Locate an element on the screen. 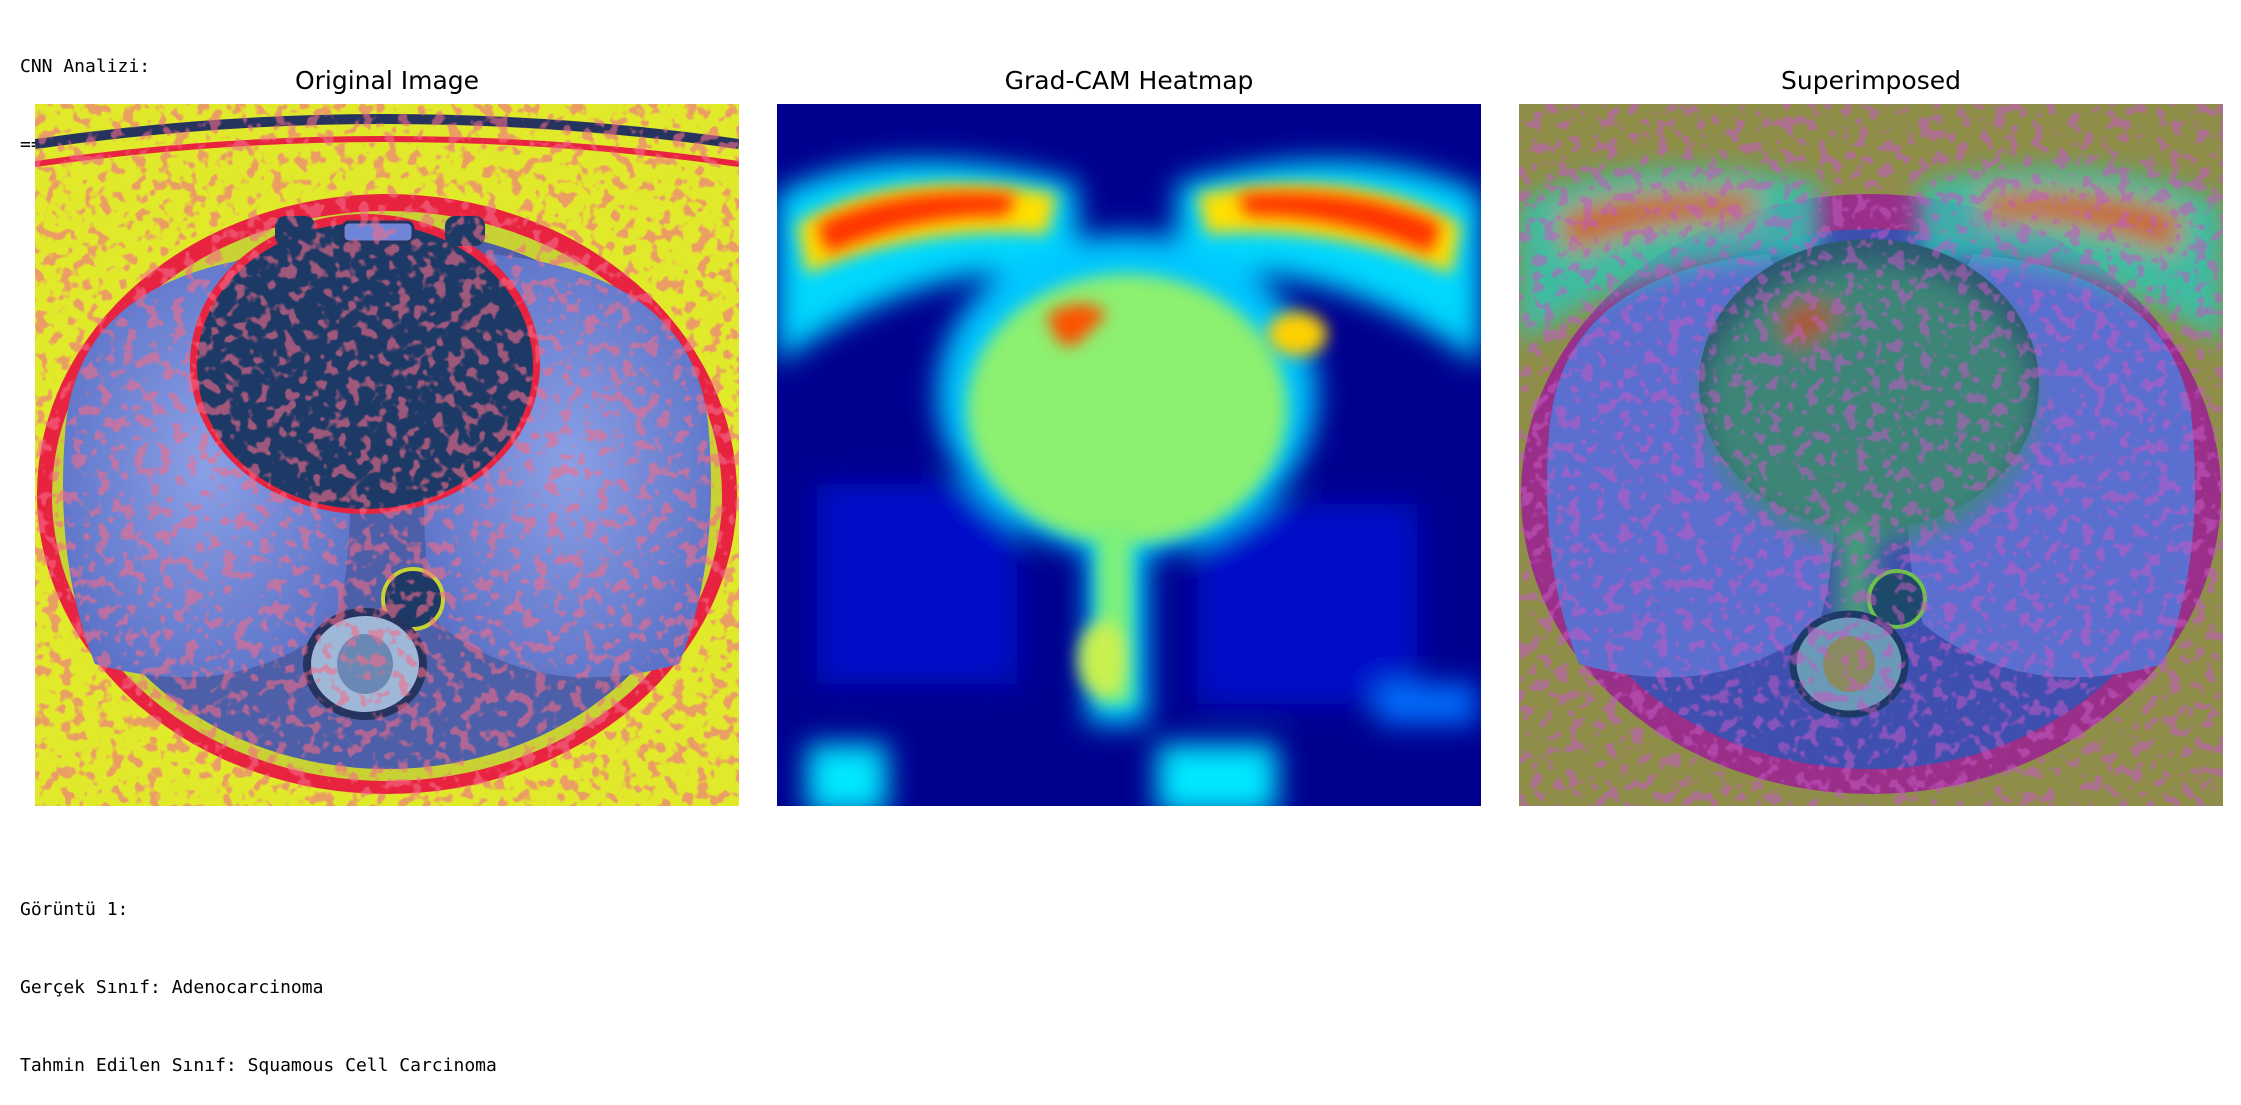  original-image-panel: Original Image is located at coordinates (387, 81).